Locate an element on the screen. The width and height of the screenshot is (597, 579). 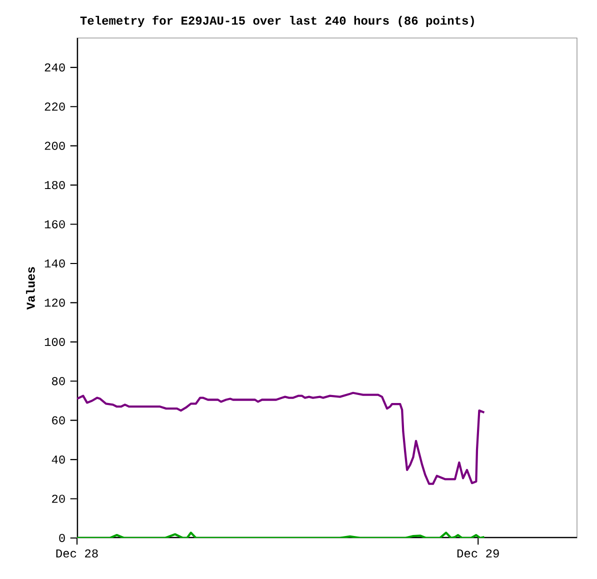
y-tick-label: 220 is located at coordinates (54, 106).